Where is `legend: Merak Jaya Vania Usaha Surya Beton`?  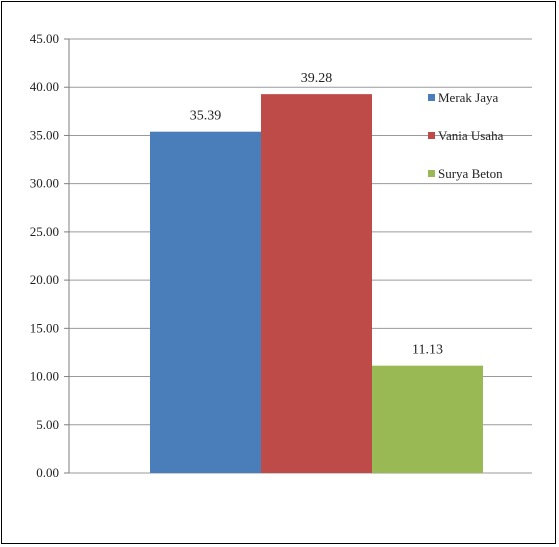
legend: Merak Jaya Vania Usaha Surya Beton is located at coordinates (466, 135).